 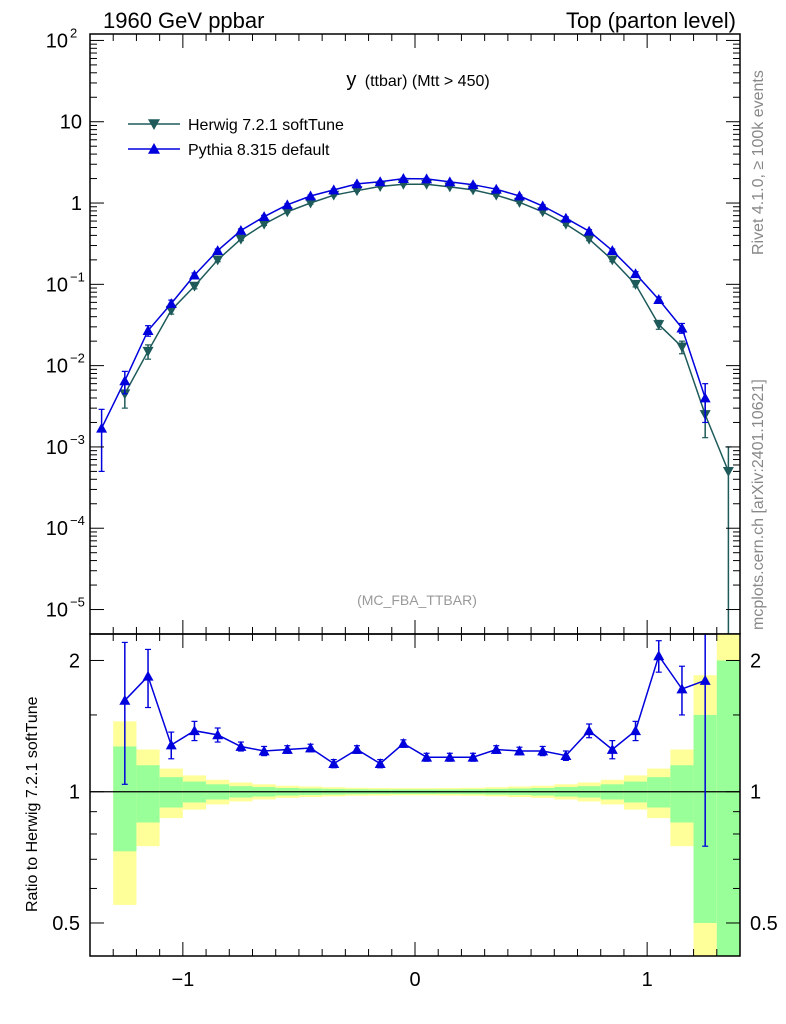 I want to click on ratio-series-line, so click(x=415, y=709).